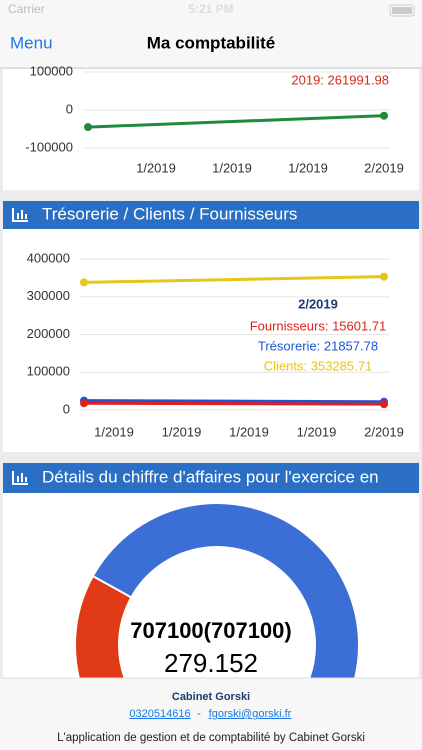 Image resolution: width=422 pixels, height=750 pixels. What do you see at coordinates (318, 365) in the screenshot?
I see `tooltip-line: Clients: 353285.71` at bounding box center [318, 365].